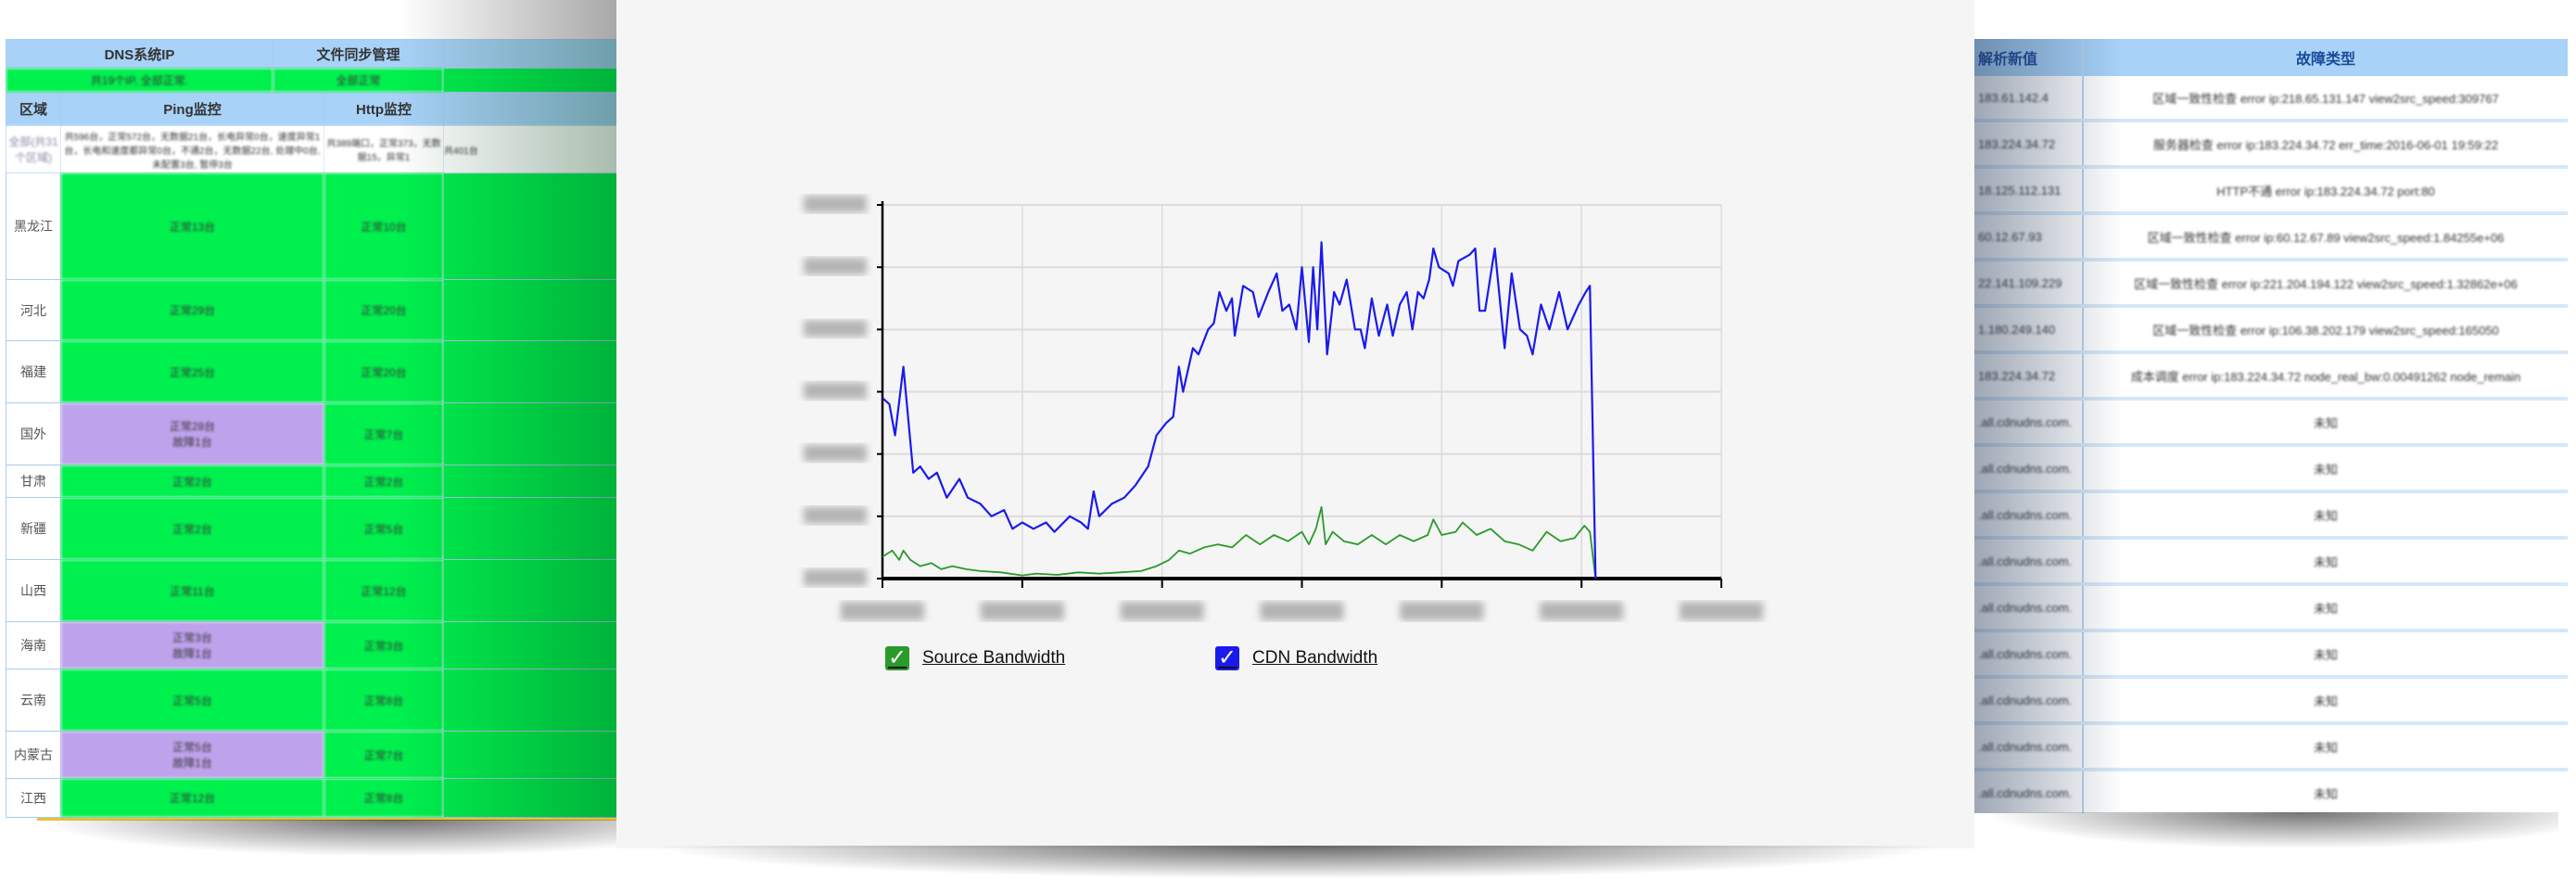 The width and height of the screenshot is (2576, 879). Describe the element at coordinates (33, 700) in the screenshot. I see `region-cell: 云南` at that location.